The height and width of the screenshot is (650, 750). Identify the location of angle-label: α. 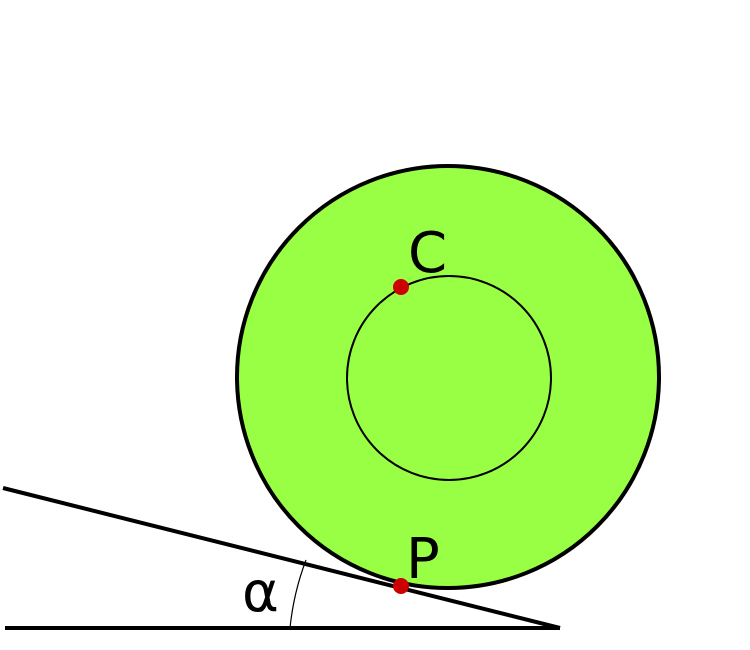
(260, 592).